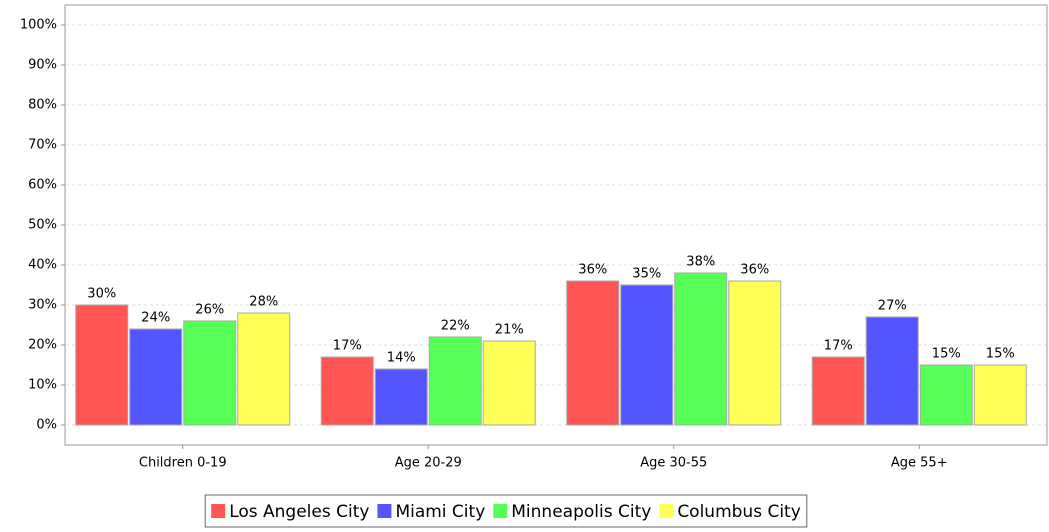  I want to click on x-tick-label: Age 20-29, so click(428, 463).